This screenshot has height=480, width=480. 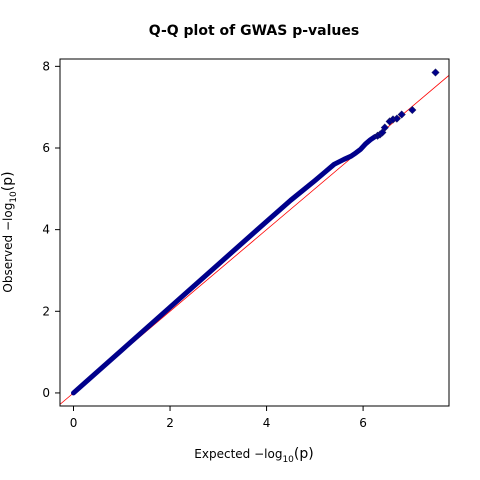 What do you see at coordinates (304, 454) in the screenshot?
I see `x-axis-label-variable: (p)` at bounding box center [304, 454].